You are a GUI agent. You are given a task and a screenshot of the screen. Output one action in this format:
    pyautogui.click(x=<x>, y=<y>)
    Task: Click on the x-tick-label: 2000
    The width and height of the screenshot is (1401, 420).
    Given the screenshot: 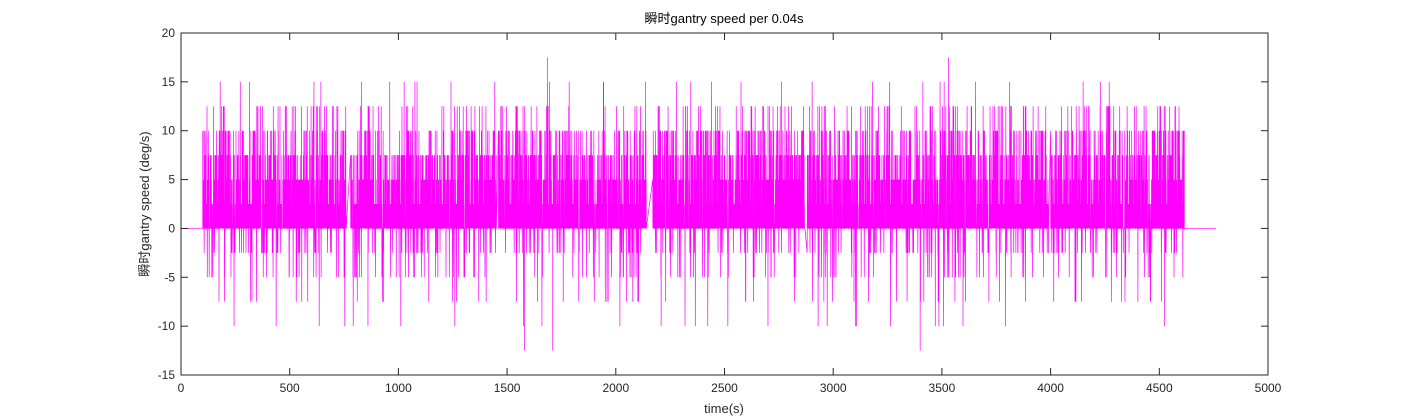 What is the action you would take?
    pyautogui.click(x=615, y=388)
    